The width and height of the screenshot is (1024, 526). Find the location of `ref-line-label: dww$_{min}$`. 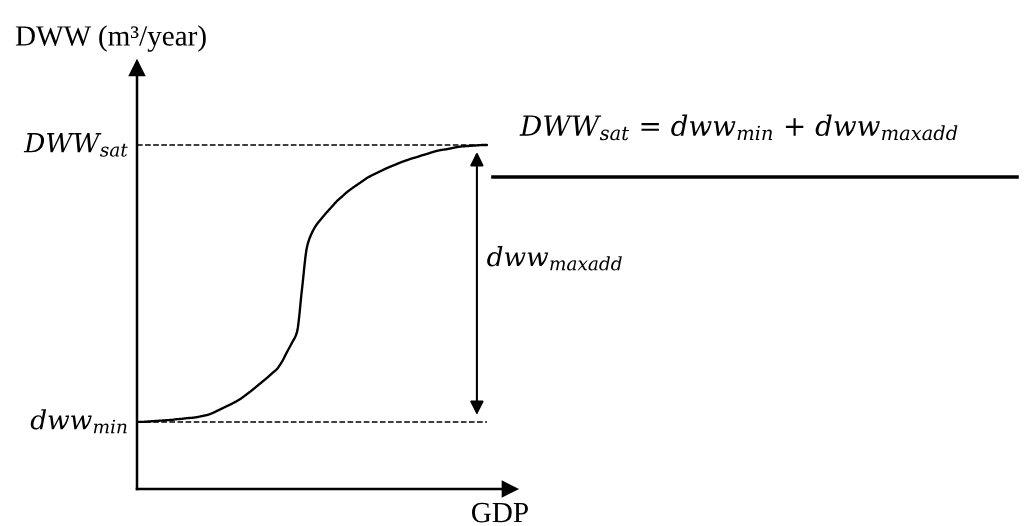

ref-line-label: dww$_{min}$ is located at coordinates (78, 421).